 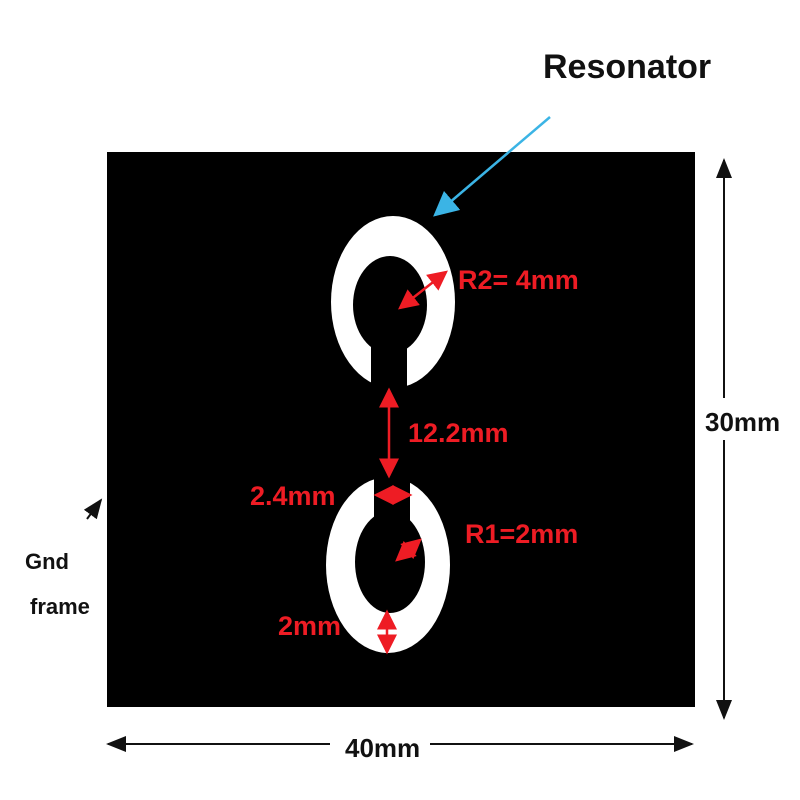 What do you see at coordinates (742, 422) in the screenshot?
I see `height-label: 30mm` at bounding box center [742, 422].